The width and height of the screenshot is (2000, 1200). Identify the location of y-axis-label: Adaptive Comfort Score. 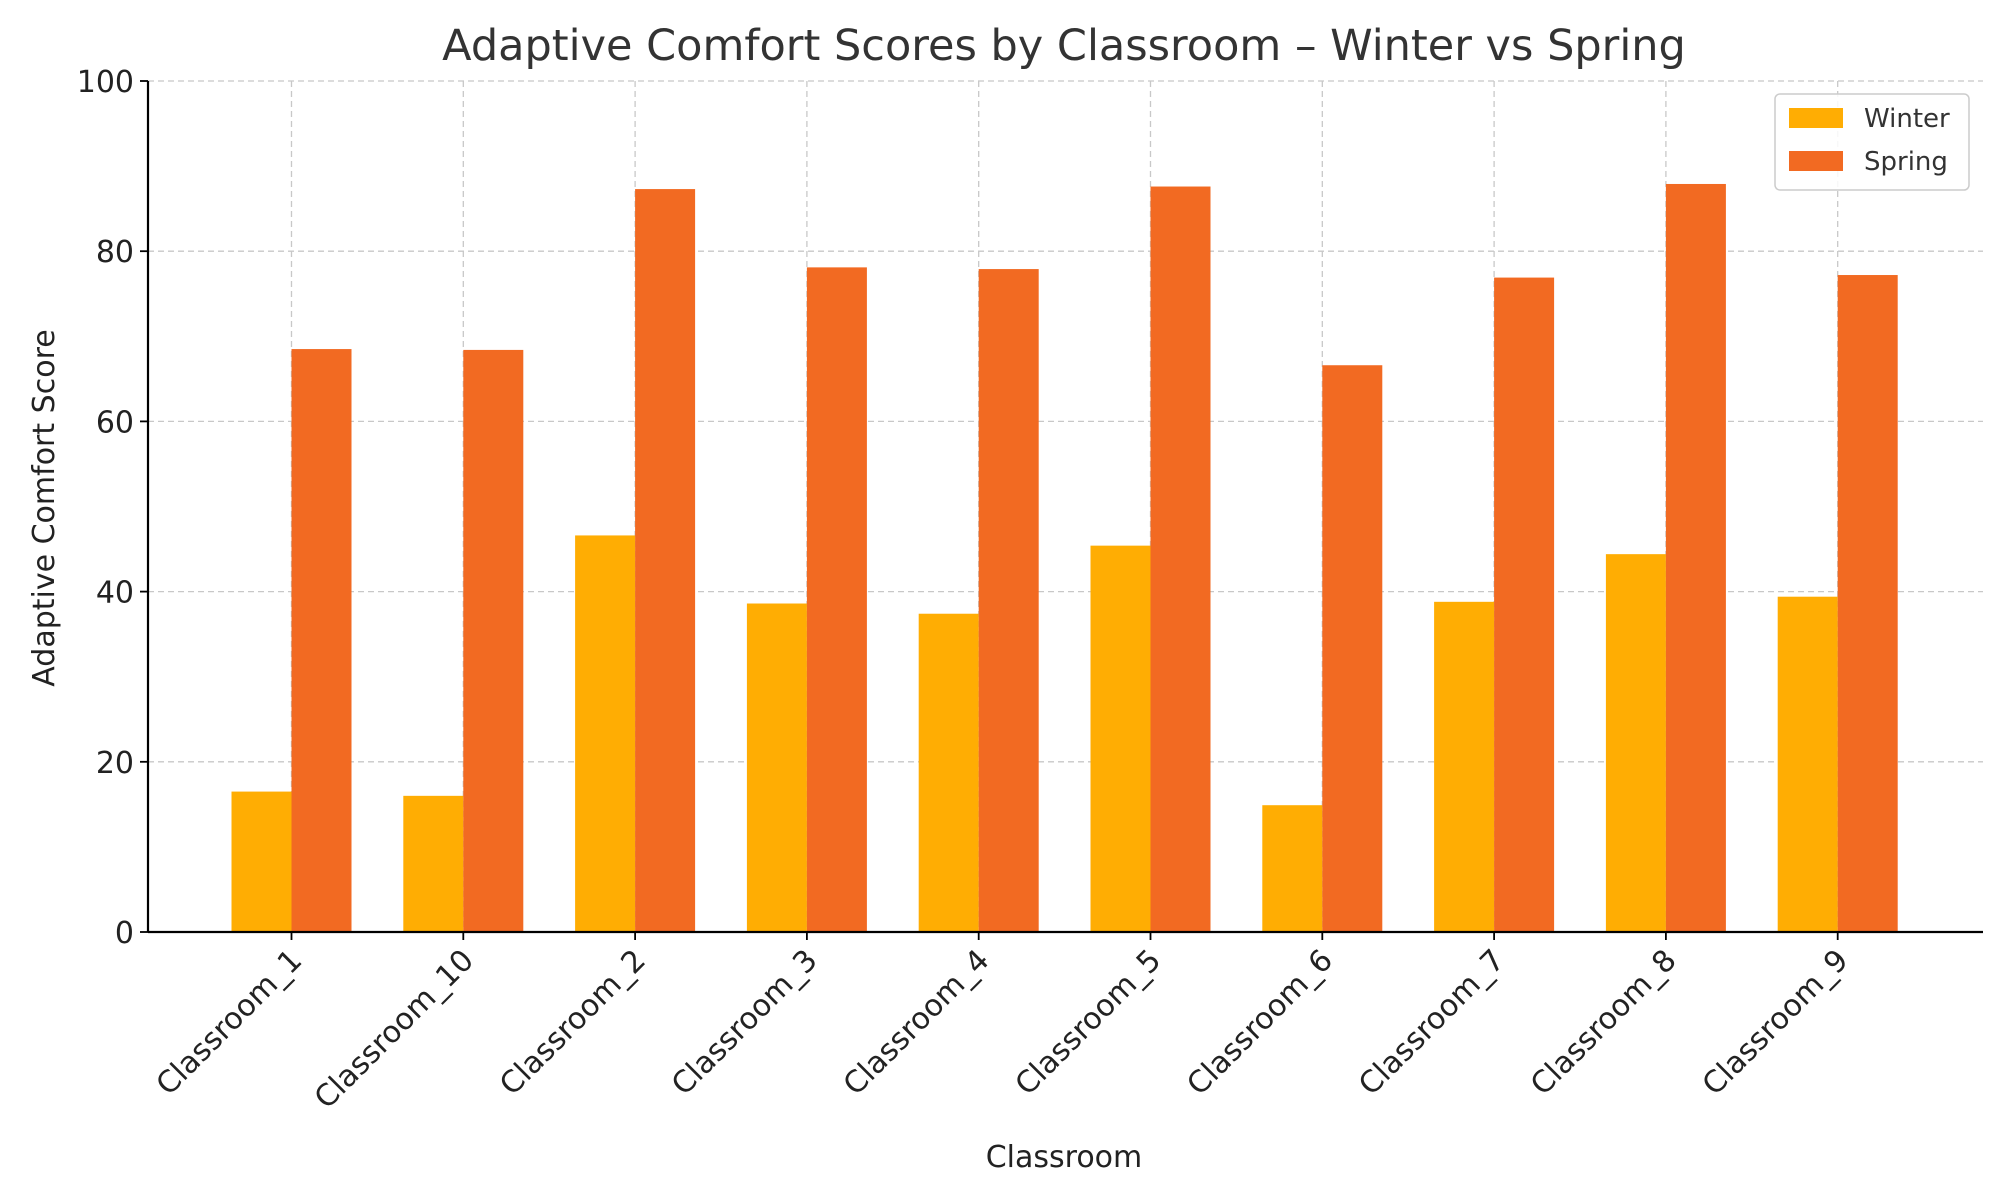
(44, 507).